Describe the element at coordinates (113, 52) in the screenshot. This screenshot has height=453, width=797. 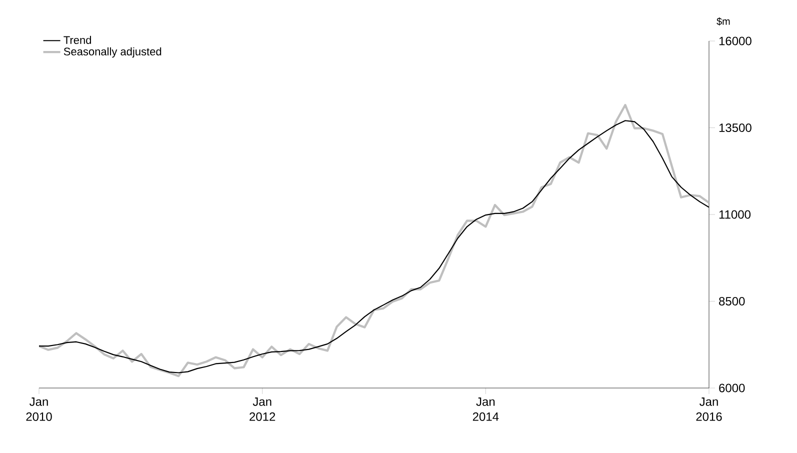
I see `legend-label: Seasonally adjusted` at that location.